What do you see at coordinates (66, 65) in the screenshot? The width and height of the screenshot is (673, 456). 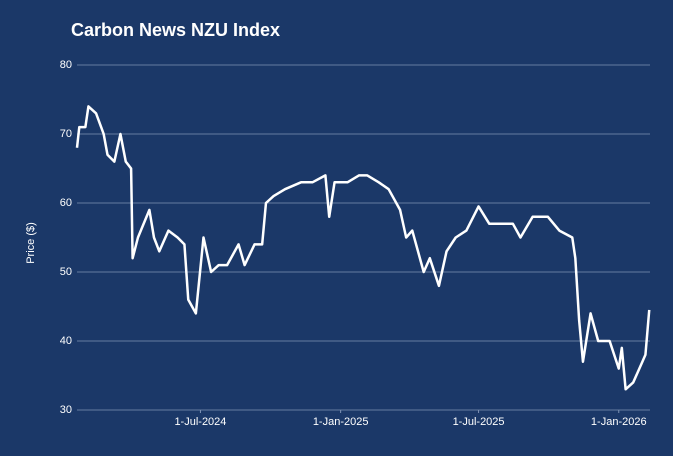 I see `y-tick-label: 80` at bounding box center [66, 65].